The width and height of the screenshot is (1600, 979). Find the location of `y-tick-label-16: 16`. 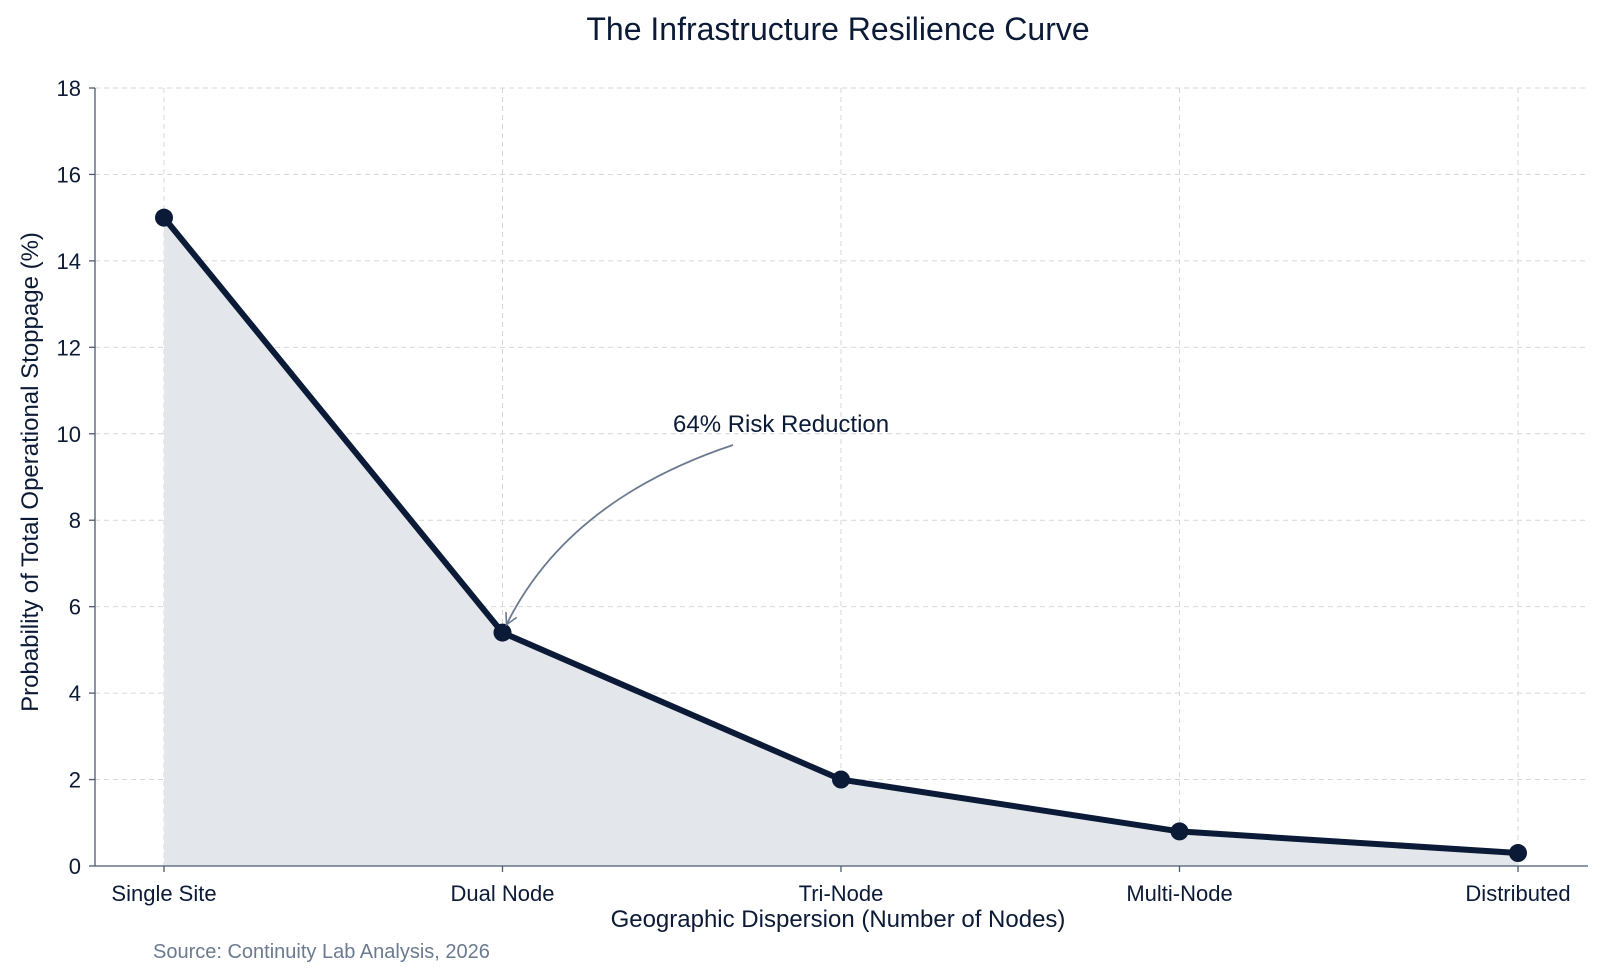

y-tick-label-16: 16 is located at coordinates (69, 174).